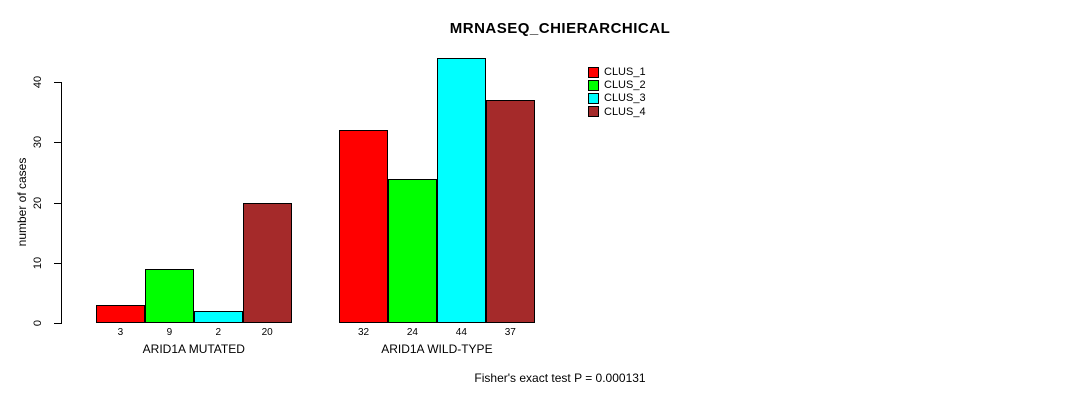 Image resolution: width=1090 pixels, height=400 pixels. I want to click on y-axis-line, so click(61, 203).